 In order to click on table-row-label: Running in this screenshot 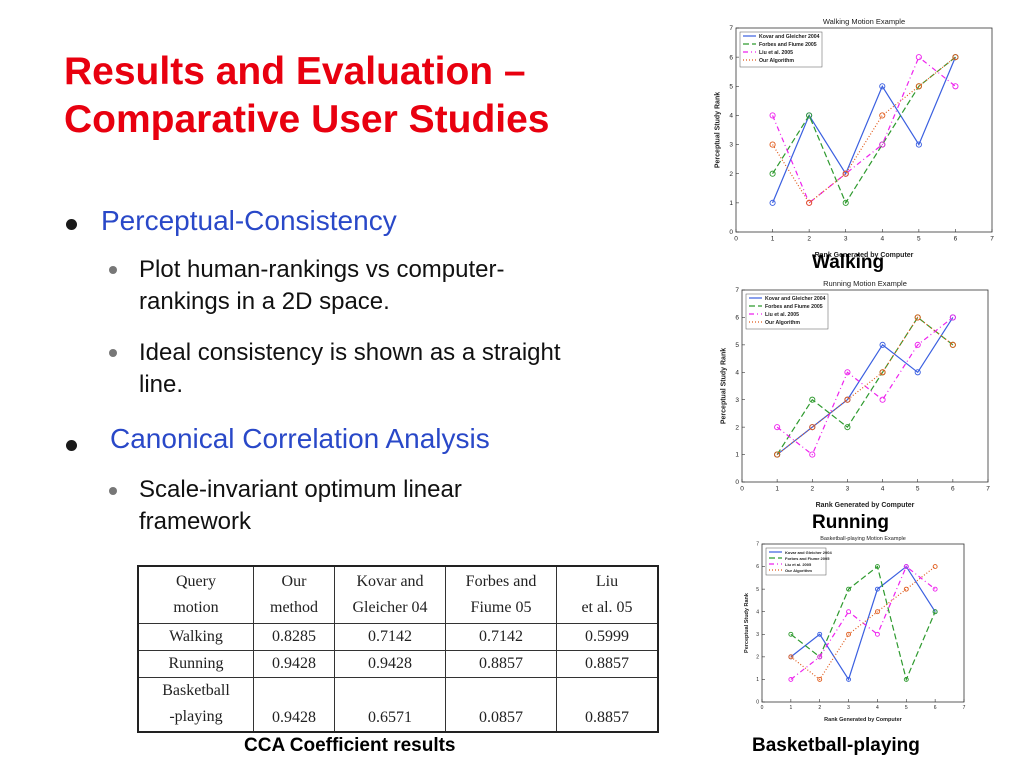, I will do `click(195, 664)`.